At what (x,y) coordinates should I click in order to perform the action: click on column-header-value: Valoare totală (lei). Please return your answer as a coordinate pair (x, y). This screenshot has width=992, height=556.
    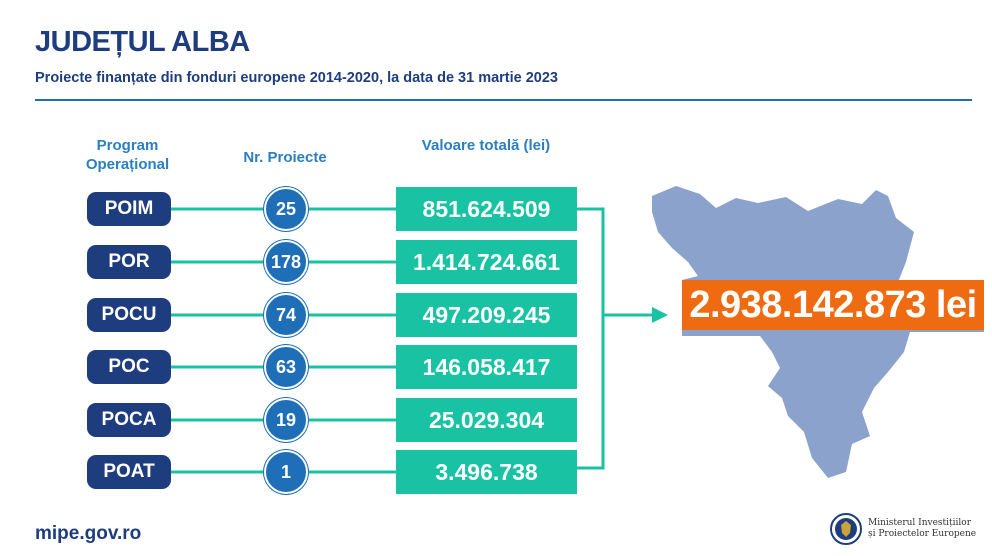
    Looking at the image, I should click on (486, 145).